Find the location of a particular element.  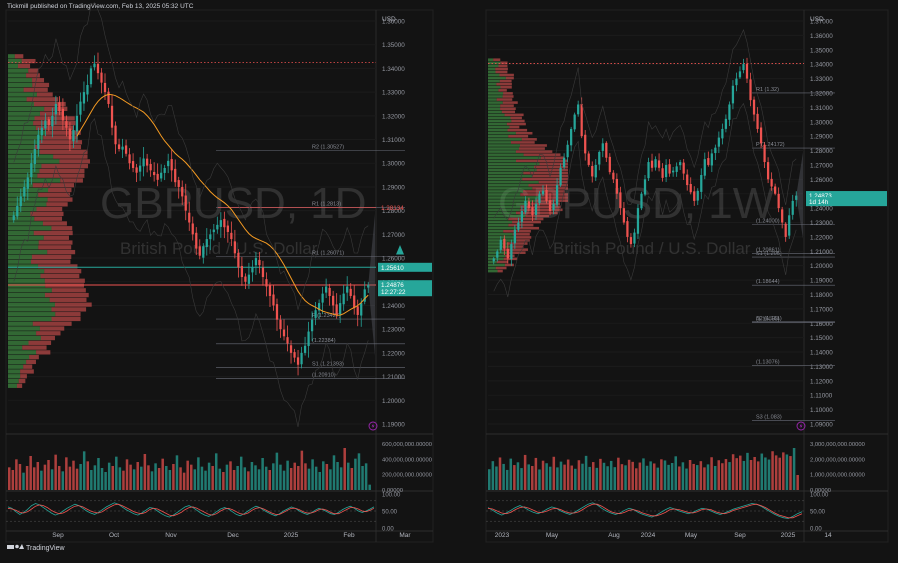

x-tick-label: 2025 is located at coordinates (291, 535).